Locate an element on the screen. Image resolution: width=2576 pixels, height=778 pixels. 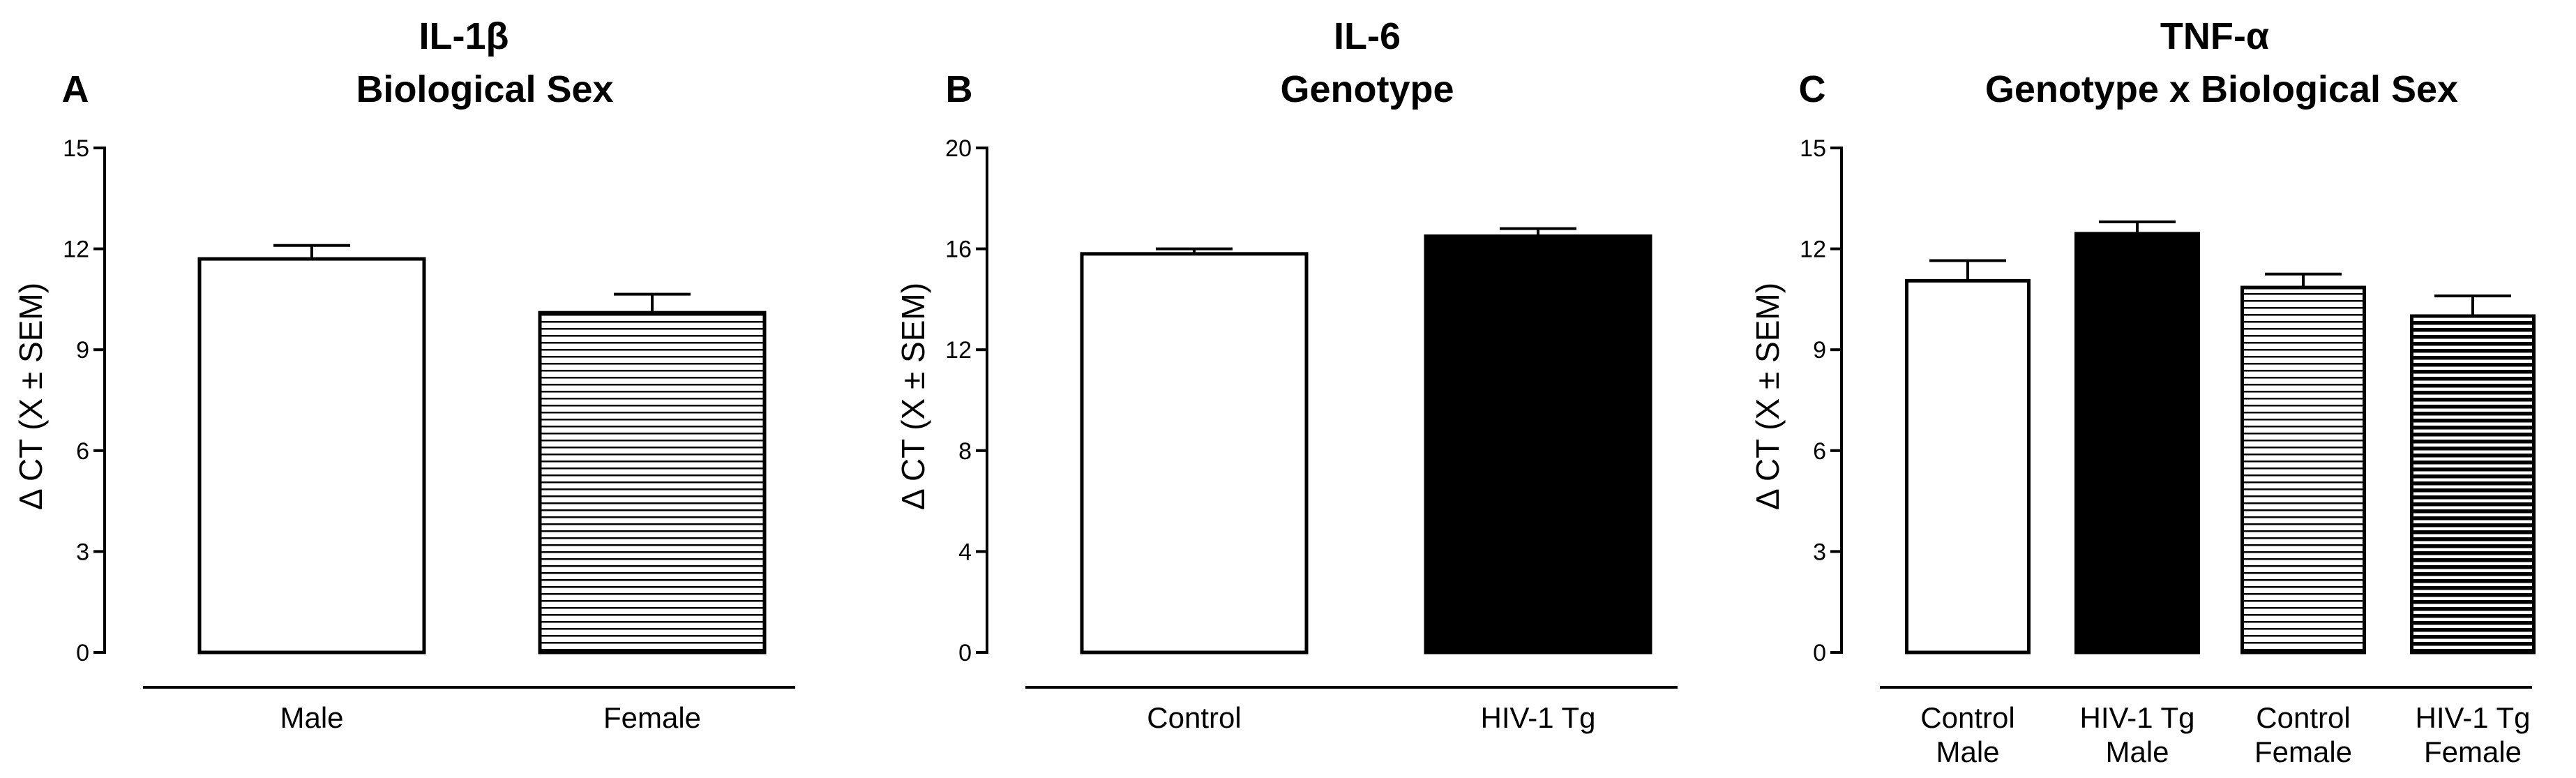
panel-b-bars is located at coordinates (1366, 440).